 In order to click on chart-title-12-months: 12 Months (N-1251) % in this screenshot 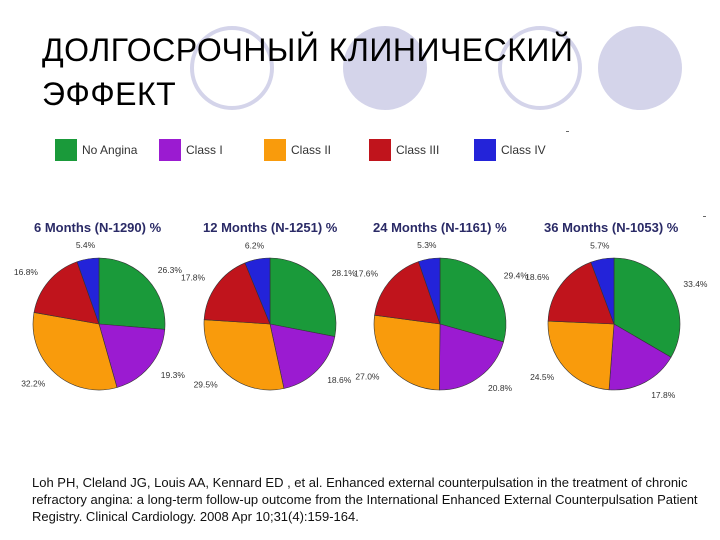, I will do `click(270, 227)`.